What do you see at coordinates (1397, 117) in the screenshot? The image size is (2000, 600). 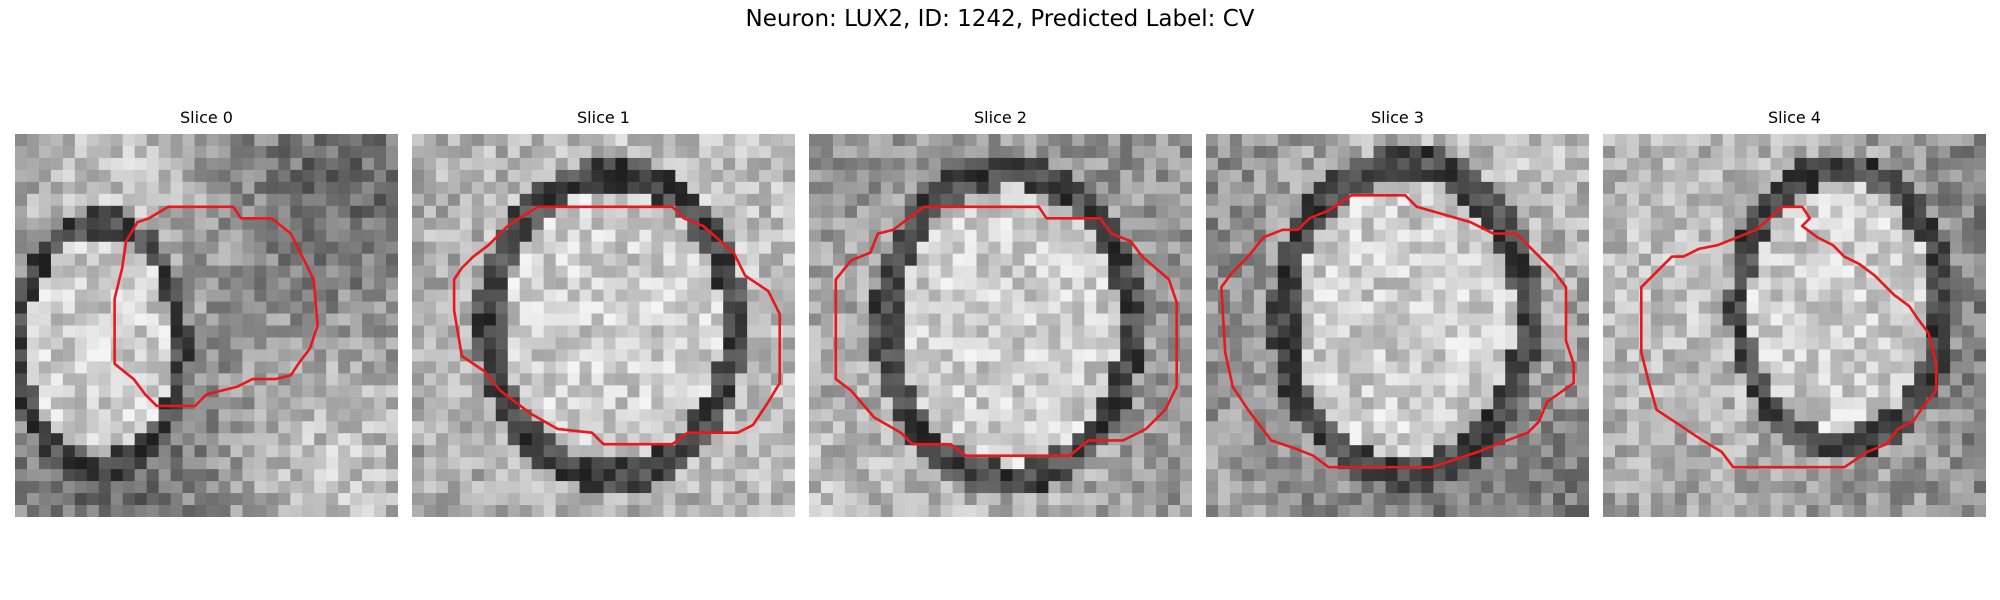 I see `slice-title: Slice 3` at bounding box center [1397, 117].